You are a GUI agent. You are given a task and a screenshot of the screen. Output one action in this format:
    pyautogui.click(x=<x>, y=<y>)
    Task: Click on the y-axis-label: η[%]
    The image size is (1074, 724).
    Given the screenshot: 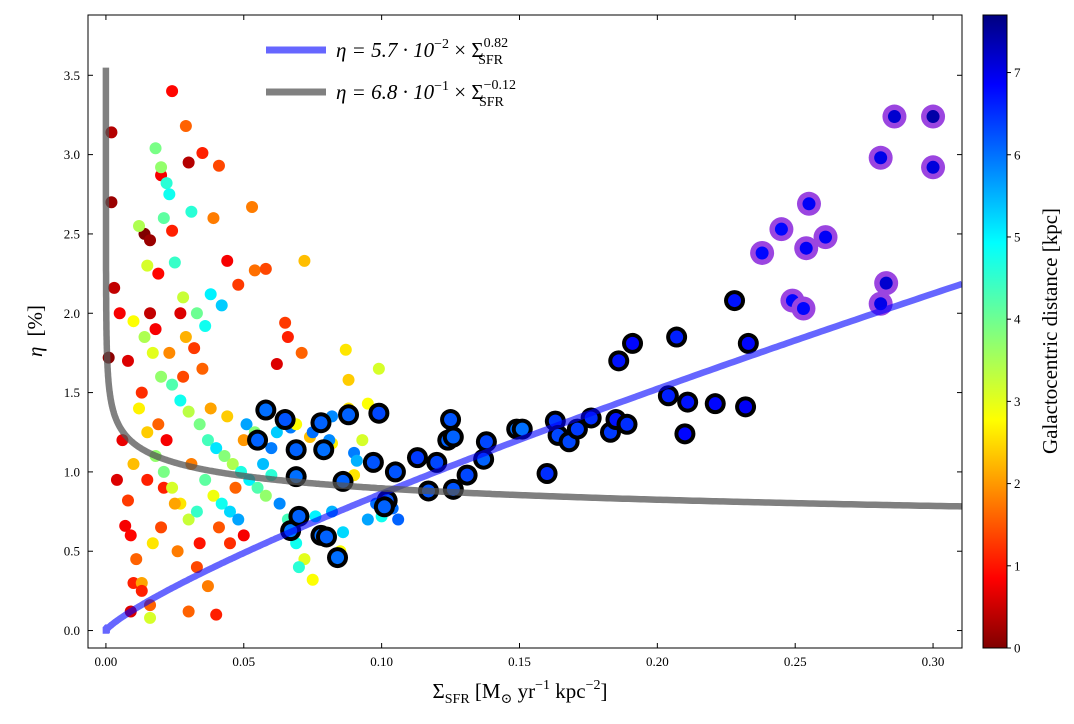 What is the action you would take?
    pyautogui.click(x=35, y=331)
    